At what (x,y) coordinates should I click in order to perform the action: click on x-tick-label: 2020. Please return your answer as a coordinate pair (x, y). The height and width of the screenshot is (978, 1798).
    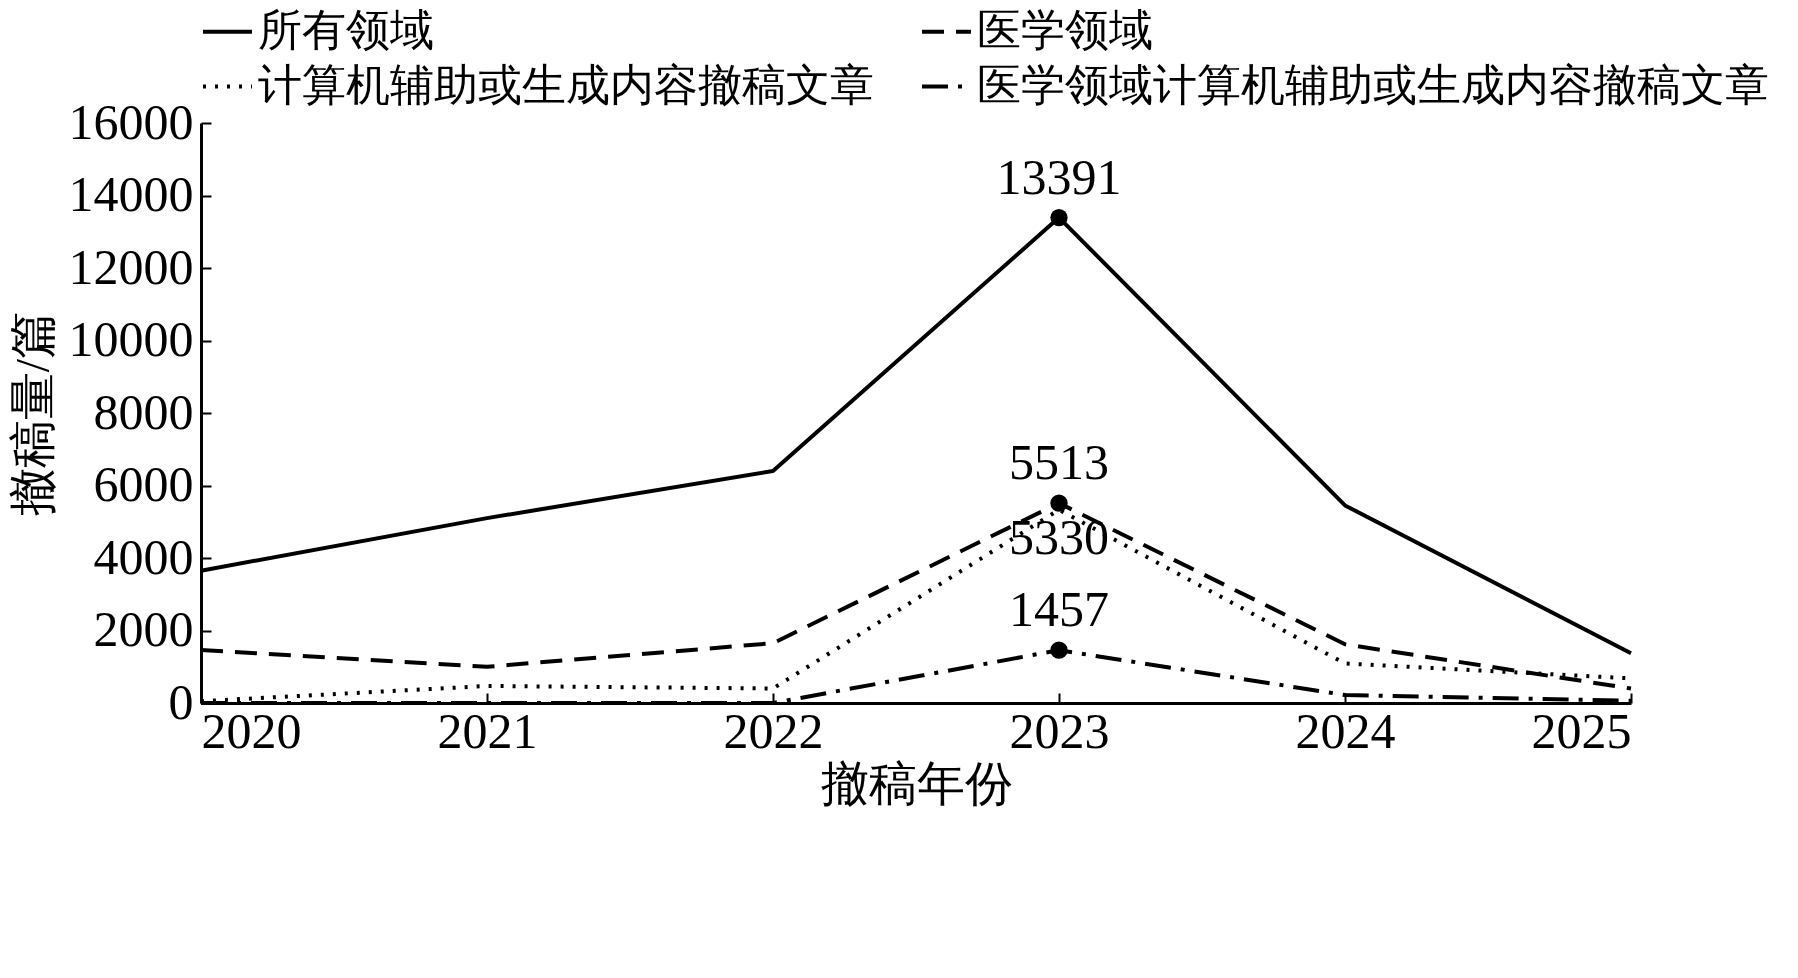
    Looking at the image, I should click on (251, 730).